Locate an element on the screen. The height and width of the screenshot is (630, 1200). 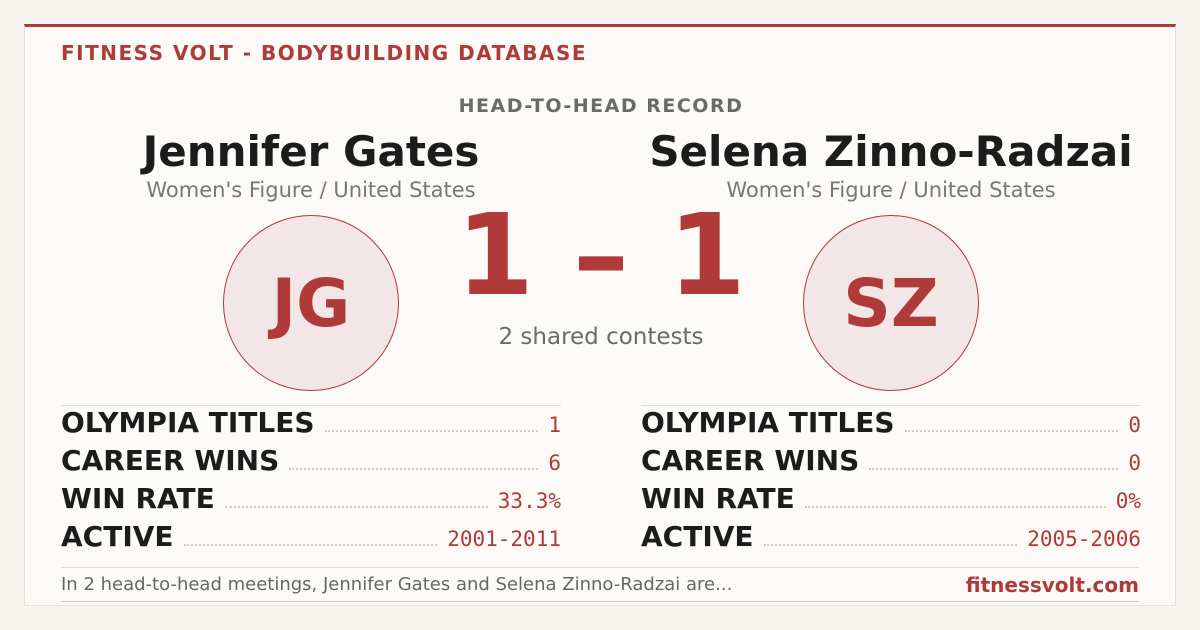
score: 1 – 1 is located at coordinates (601, 256).